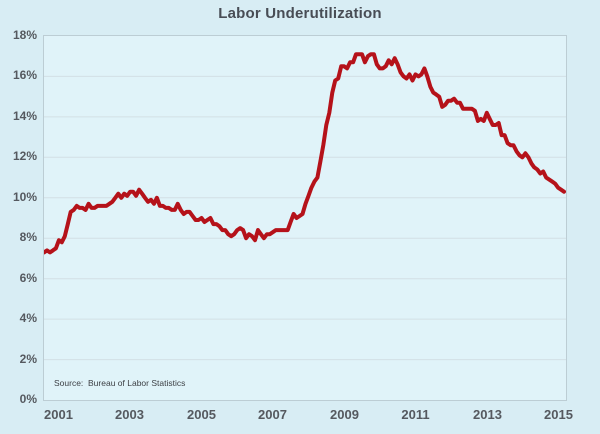  Describe the element at coordinates (558, 414) in the screenshot. I see `x-axis-label: 2015` at that location.